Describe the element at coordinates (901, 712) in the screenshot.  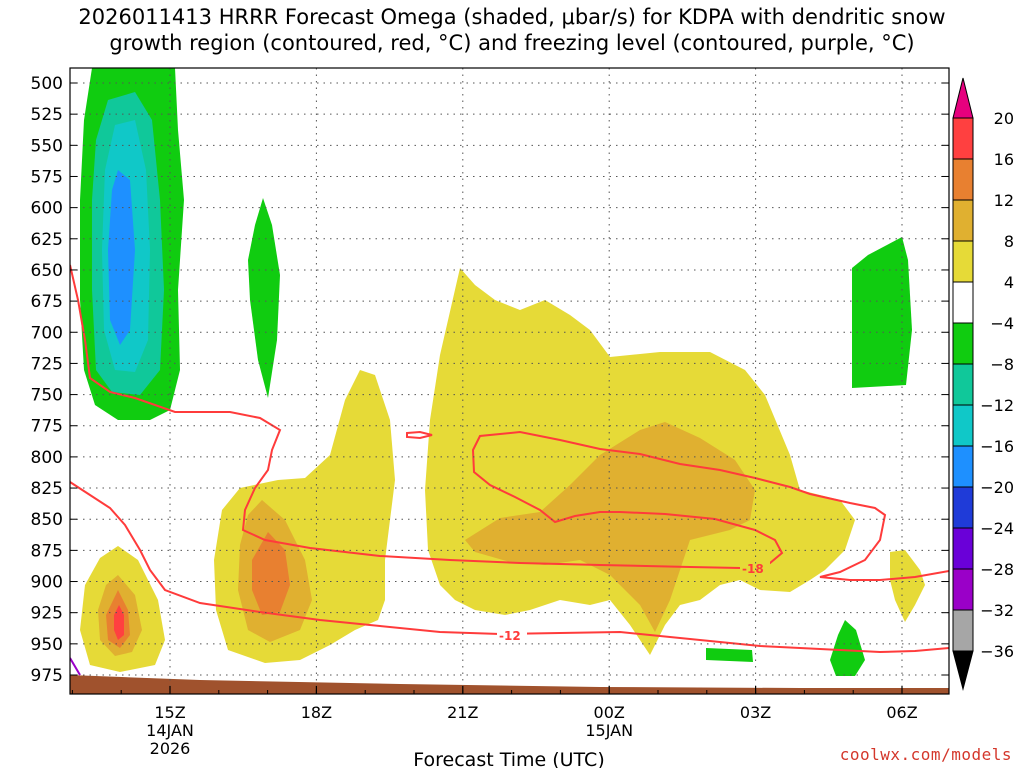
I see `x-tick-label-5: 06Z` at that location.